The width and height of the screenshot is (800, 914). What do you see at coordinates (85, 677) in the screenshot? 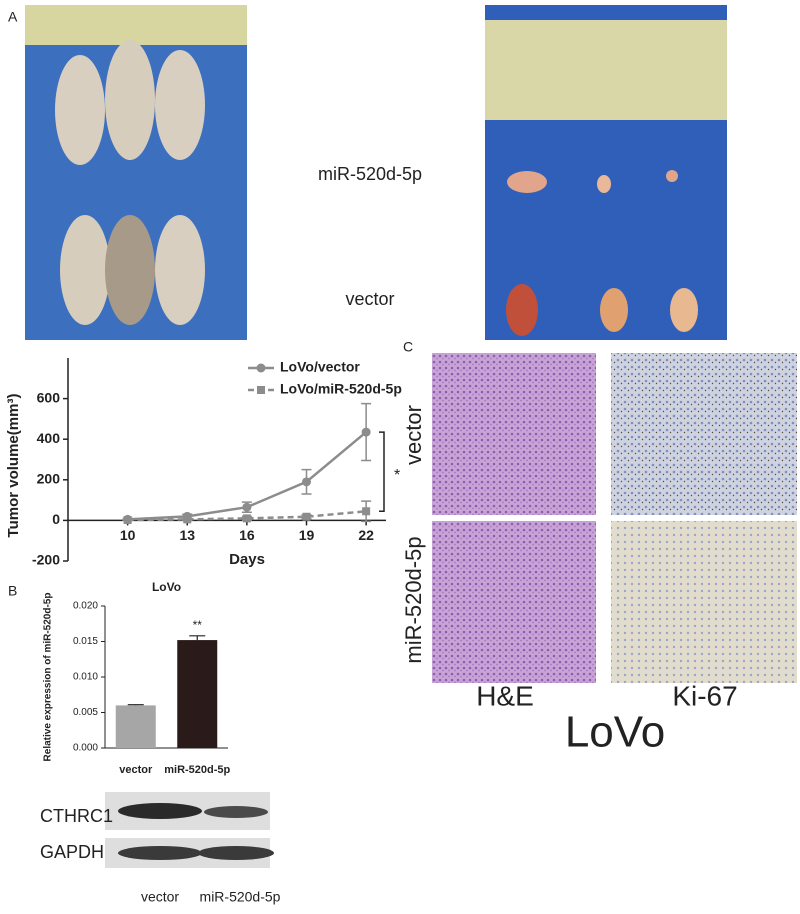
I see `y-tick-label: 0.010` at bounding box center [85, 677].